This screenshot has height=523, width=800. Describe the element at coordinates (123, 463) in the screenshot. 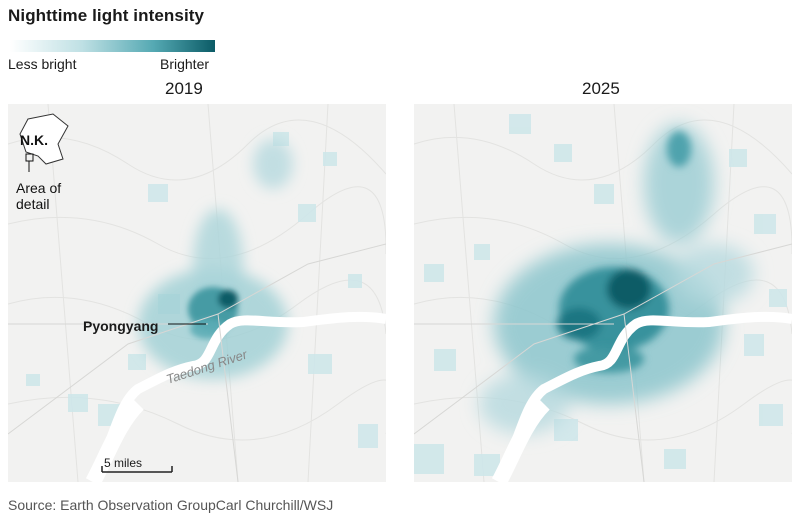

I see `scale-label: 5 miles` at that location.